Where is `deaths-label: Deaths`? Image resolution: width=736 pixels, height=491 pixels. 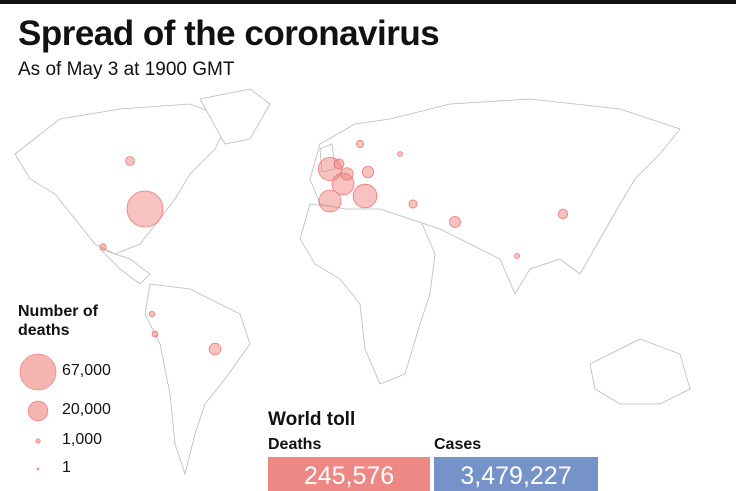
deaths-label: Deaths is located at coordinates (295, 444).